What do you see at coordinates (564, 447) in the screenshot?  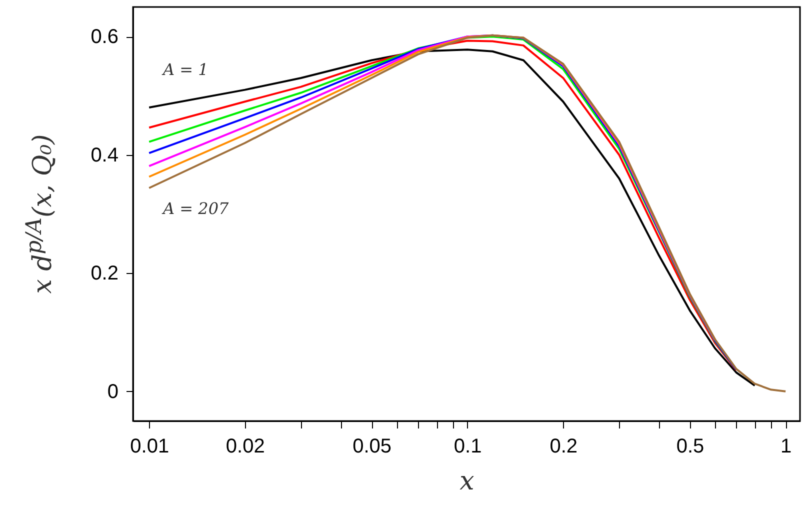 I see `x-tick-label: 0.2` at bounding box center [564, 447].